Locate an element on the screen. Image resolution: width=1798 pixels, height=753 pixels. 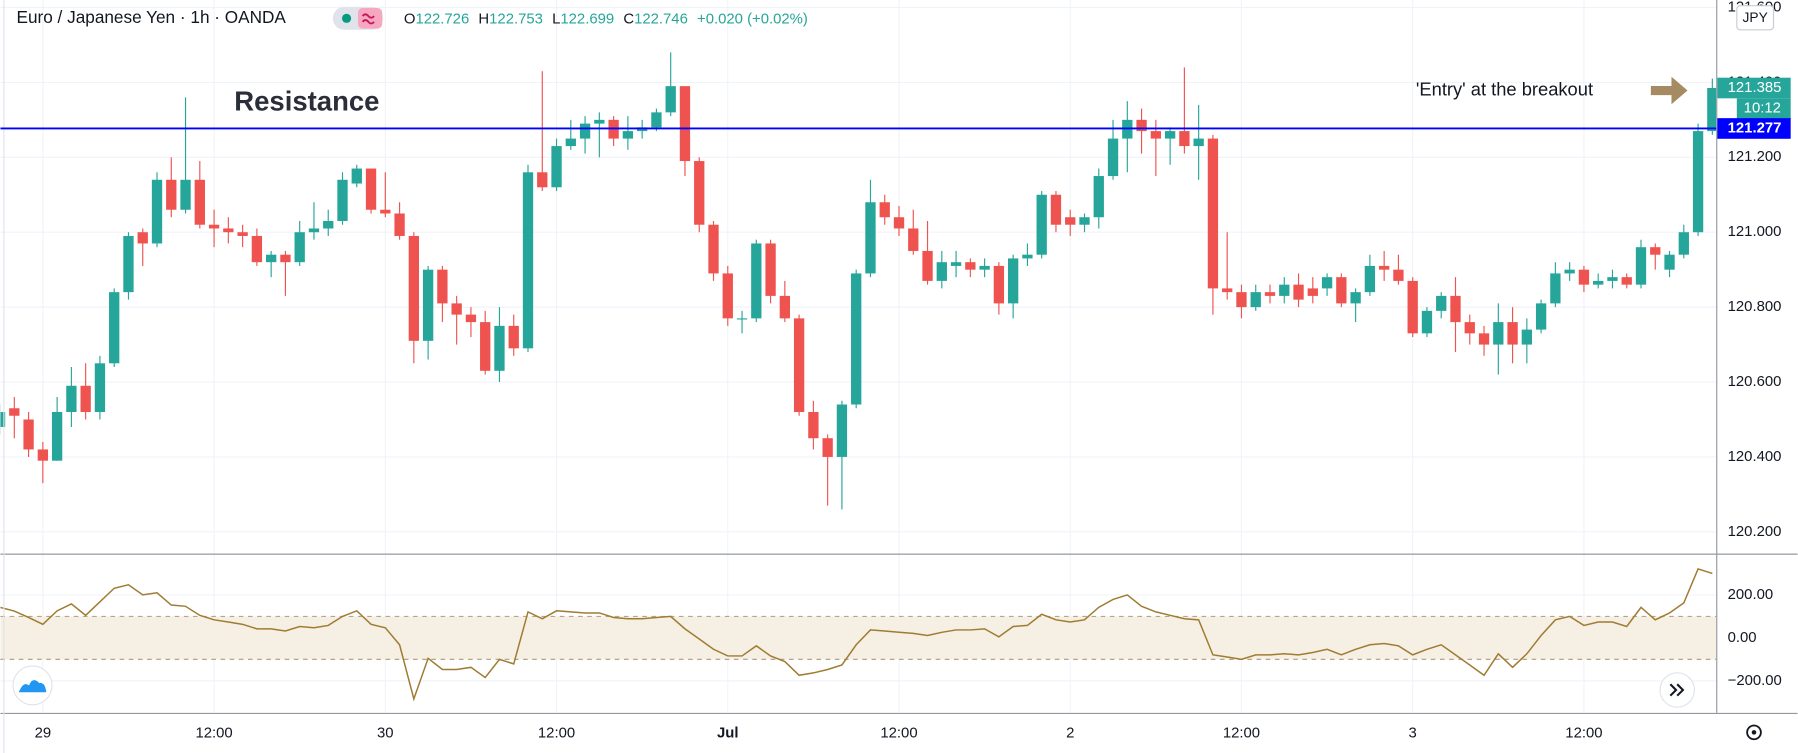
arrow is located at coordinates (1669, 90).